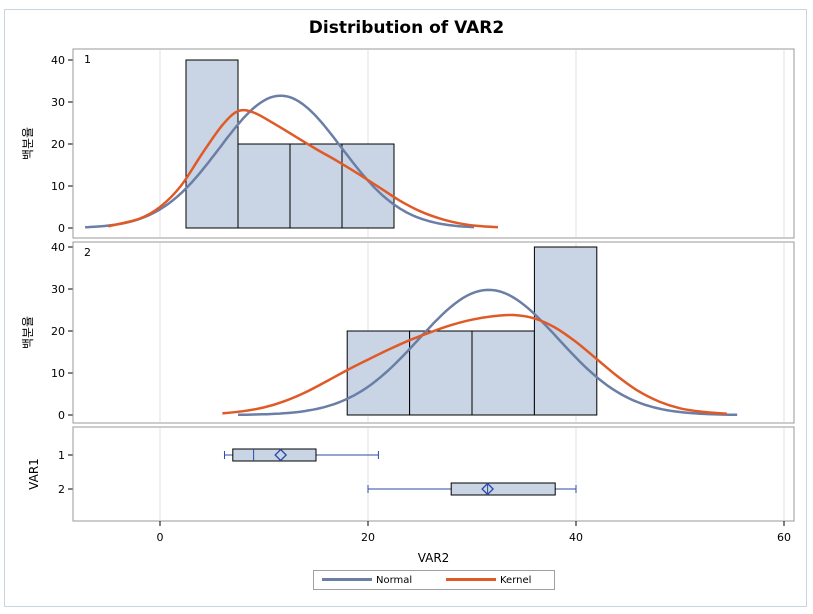 The height and width of the screenshot is (614, 813). I want to click on panel-label: 2, so click(87, 252).